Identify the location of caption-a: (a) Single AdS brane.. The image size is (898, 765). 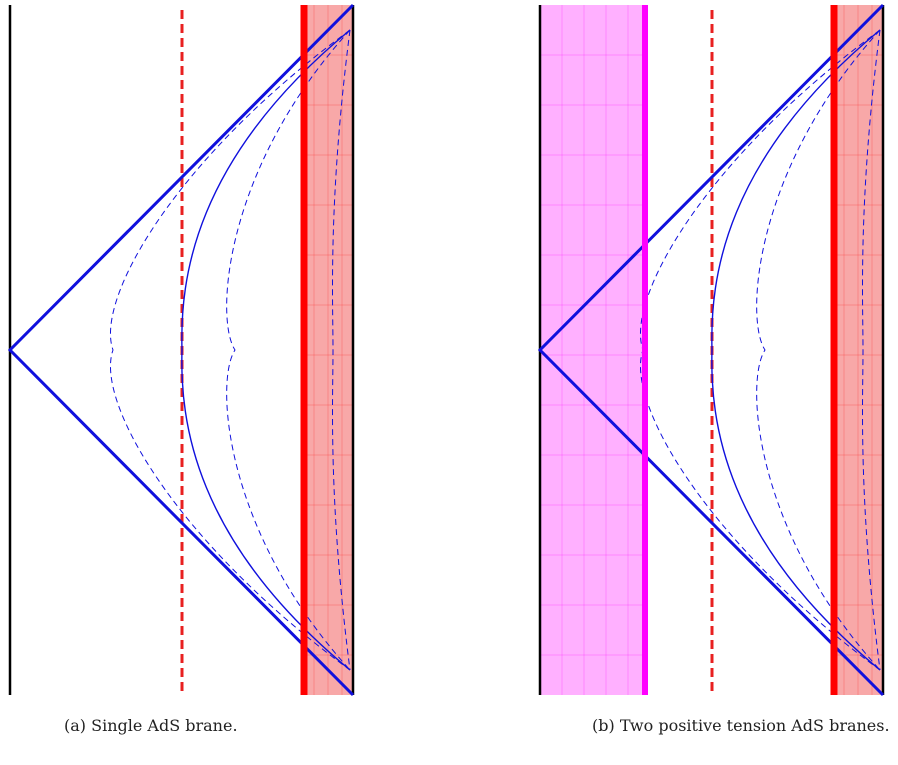
(151, 725).